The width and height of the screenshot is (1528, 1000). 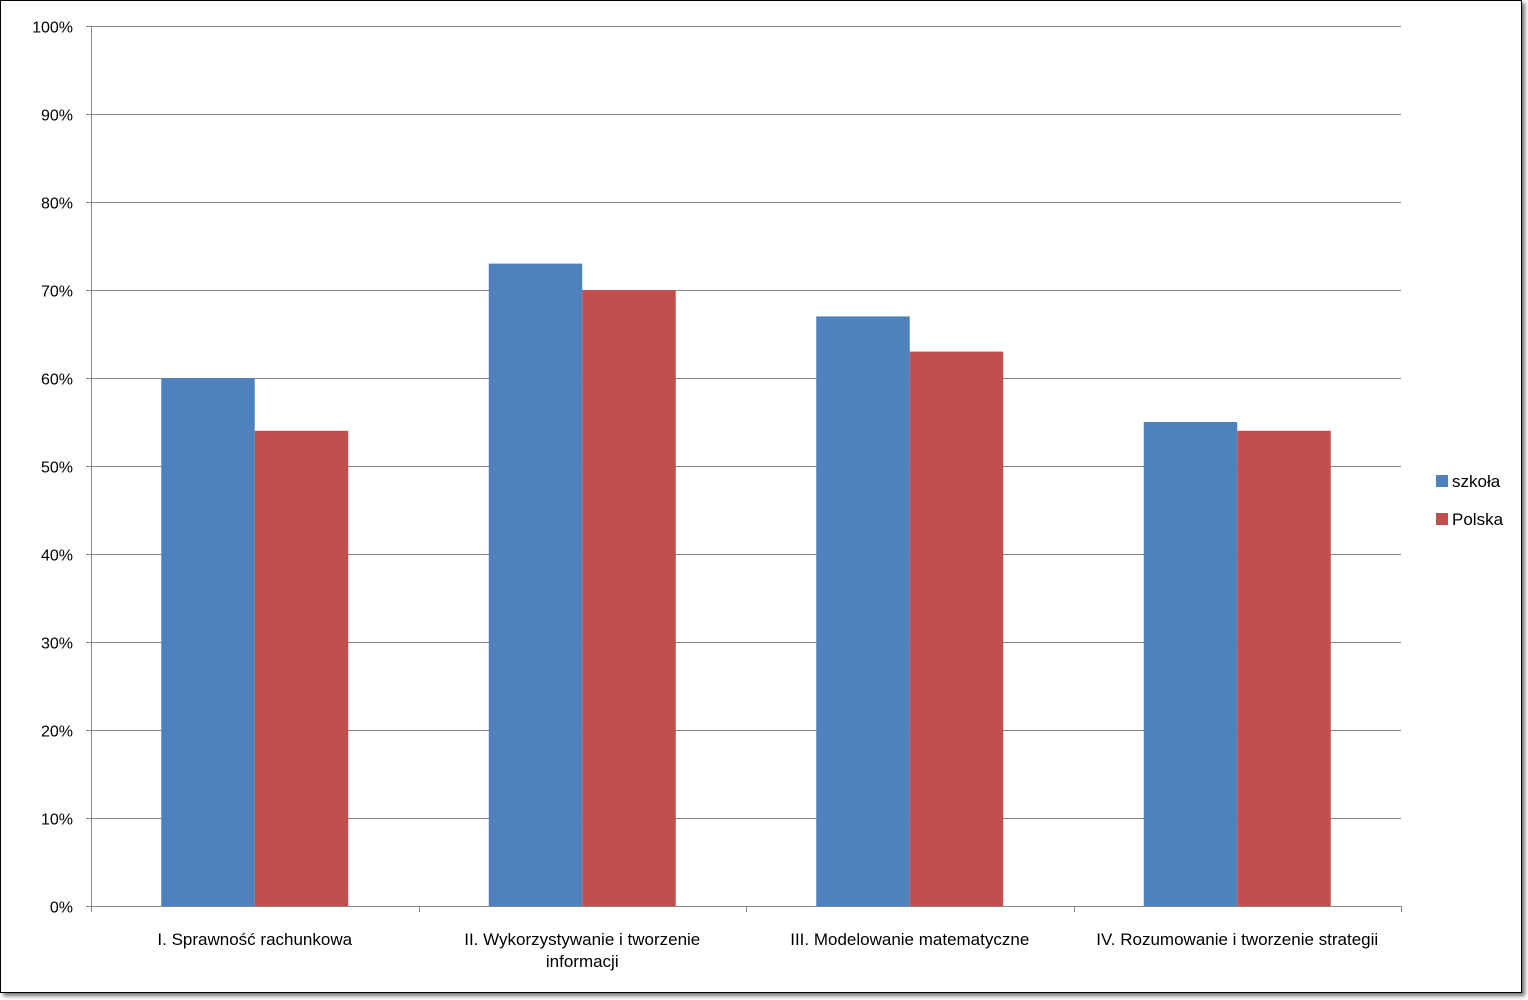 What do you see at coordinates (57, 820) in the screenshot?
I see `y-tick-label: 10%` at bounding box center [57, 820].